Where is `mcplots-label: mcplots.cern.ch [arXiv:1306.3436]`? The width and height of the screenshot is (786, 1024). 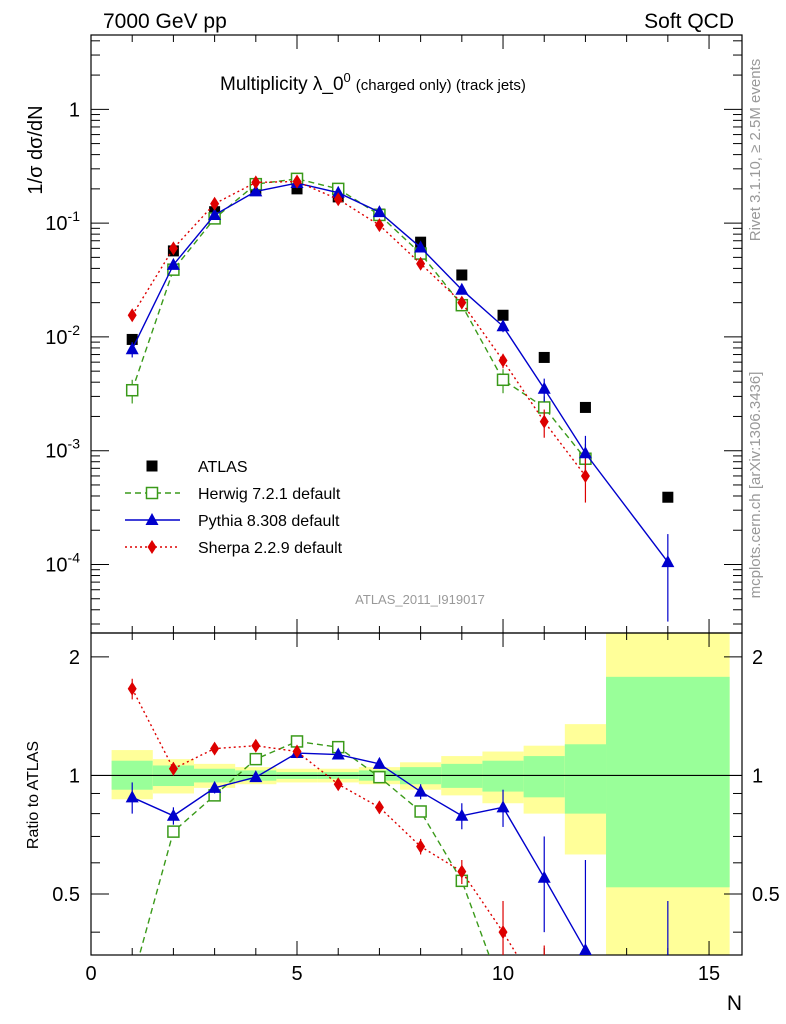 mcplots-label: mcplots.cern.ch [arXiv:1306.3436] is located at coordinates (755, 485).